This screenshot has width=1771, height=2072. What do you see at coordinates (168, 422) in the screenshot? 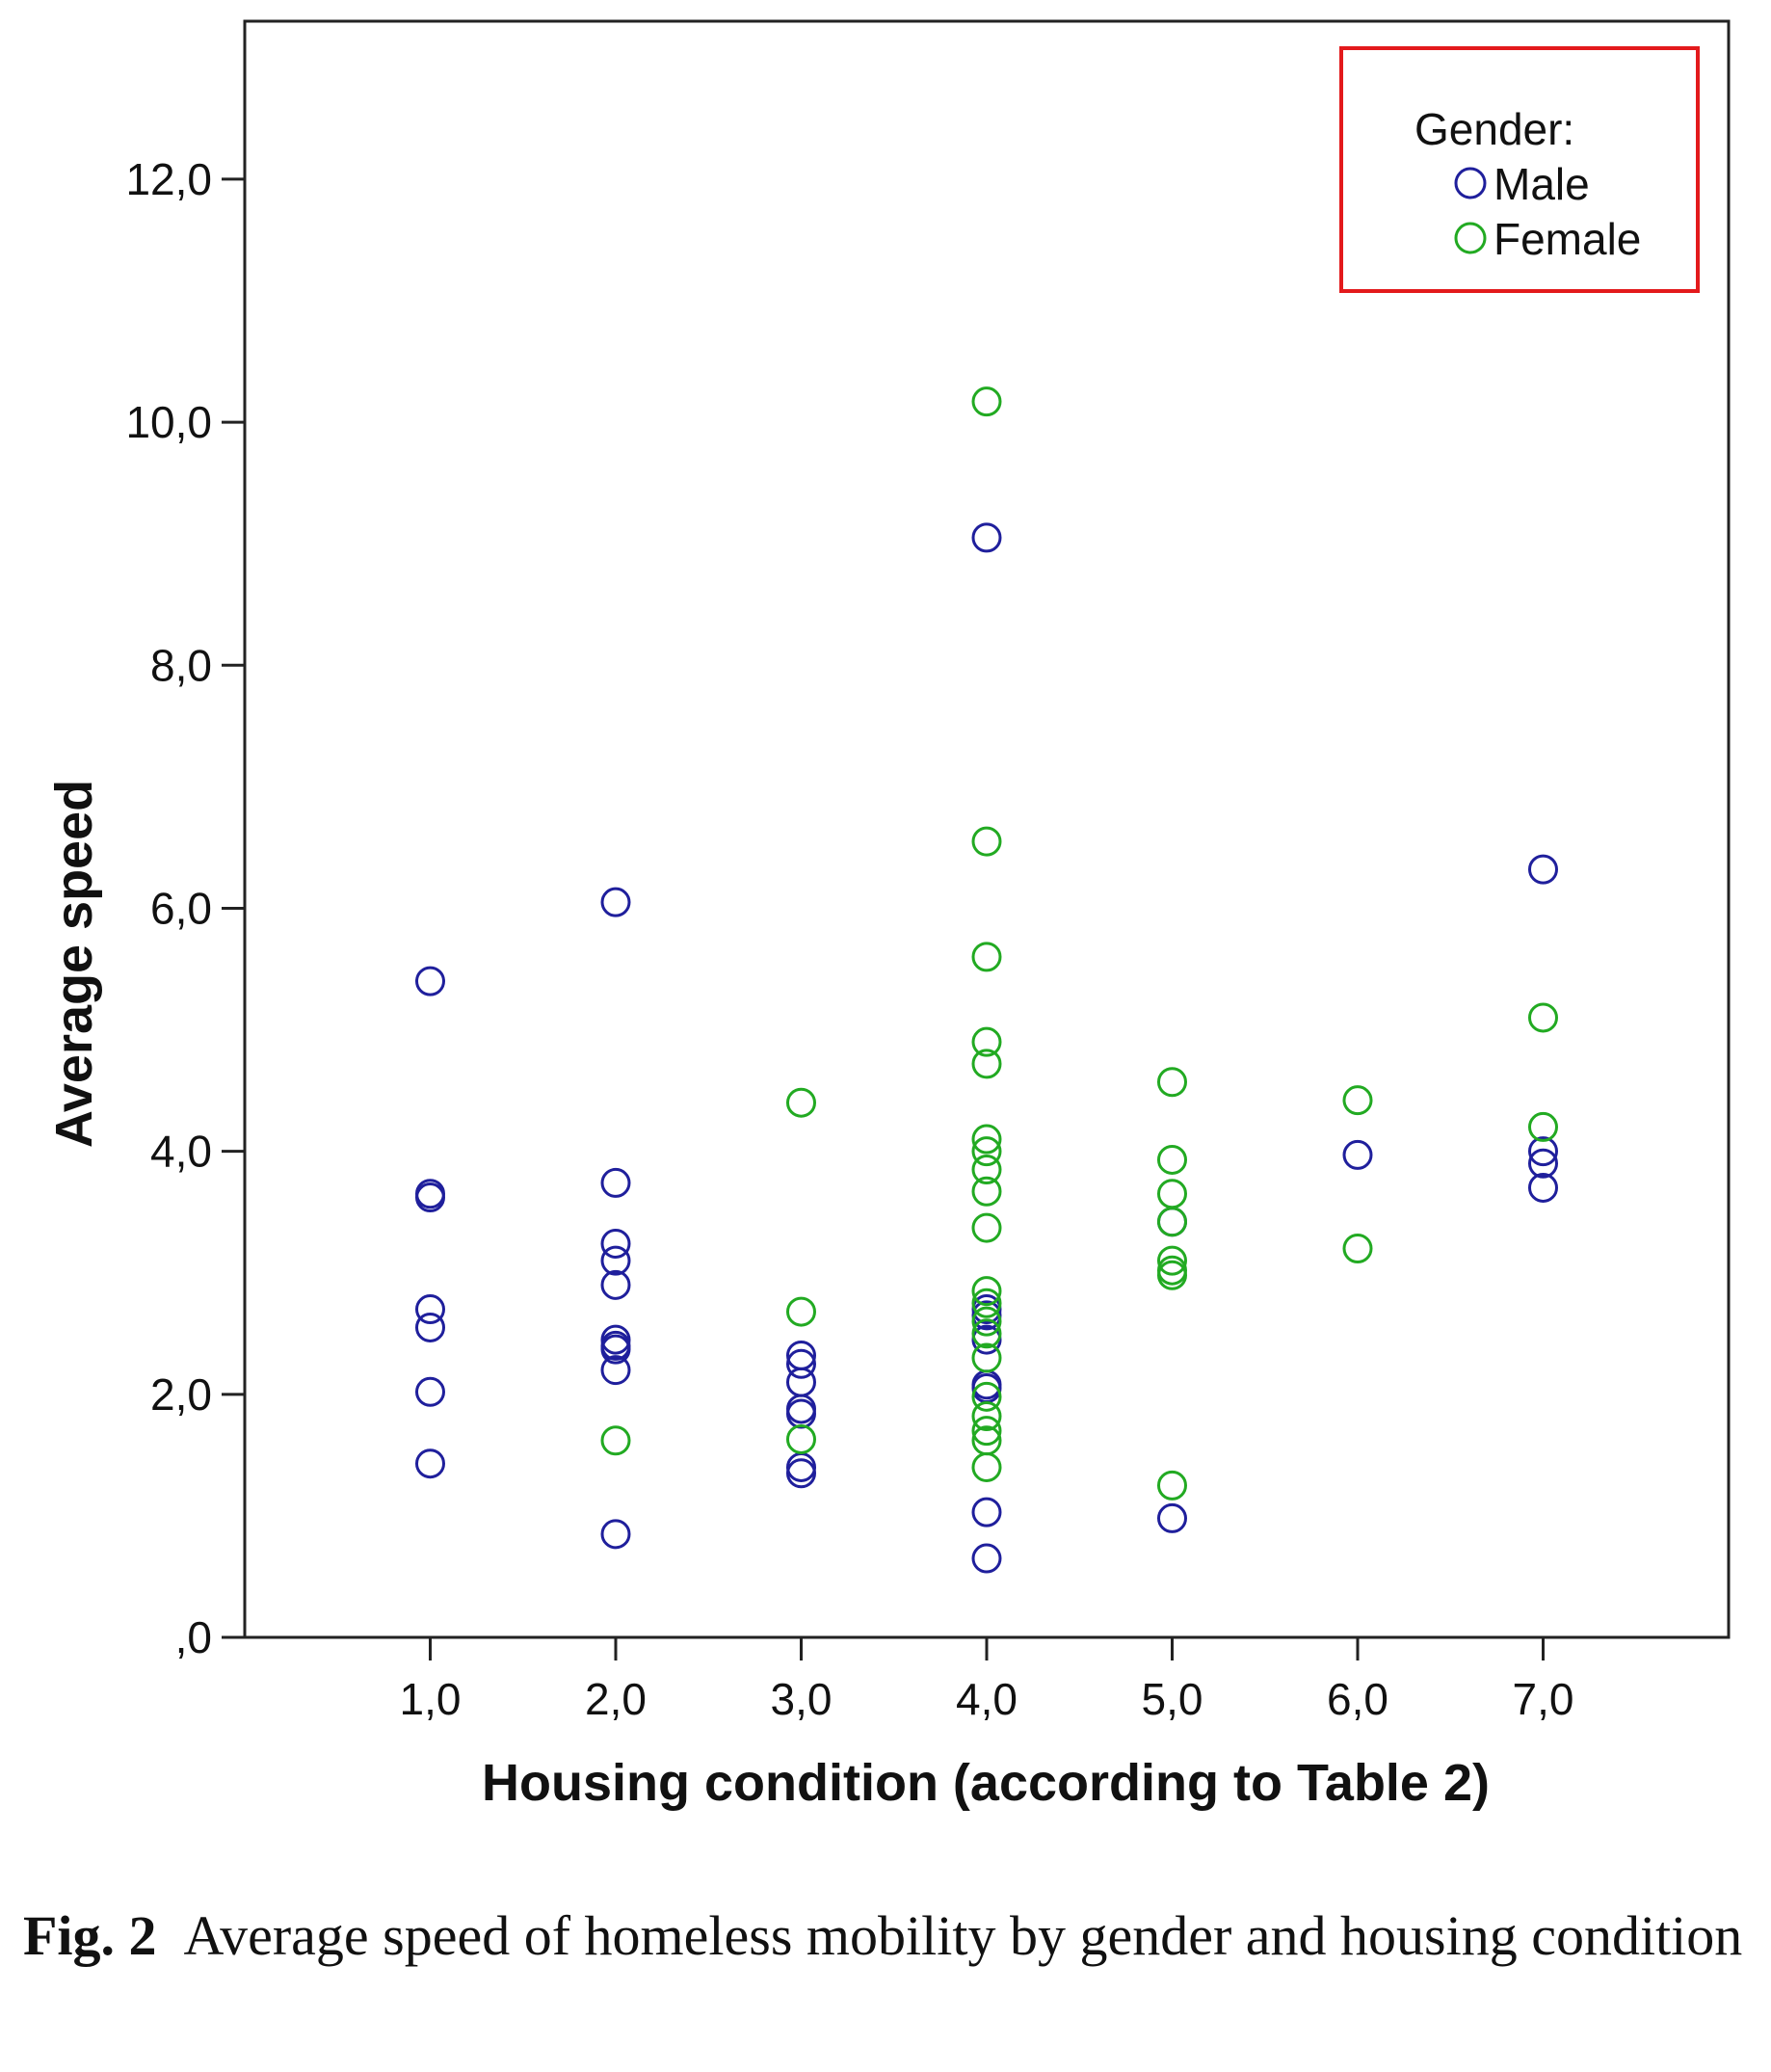
I see `y-tick-label: 10,0` at bounding box center [168, 422].